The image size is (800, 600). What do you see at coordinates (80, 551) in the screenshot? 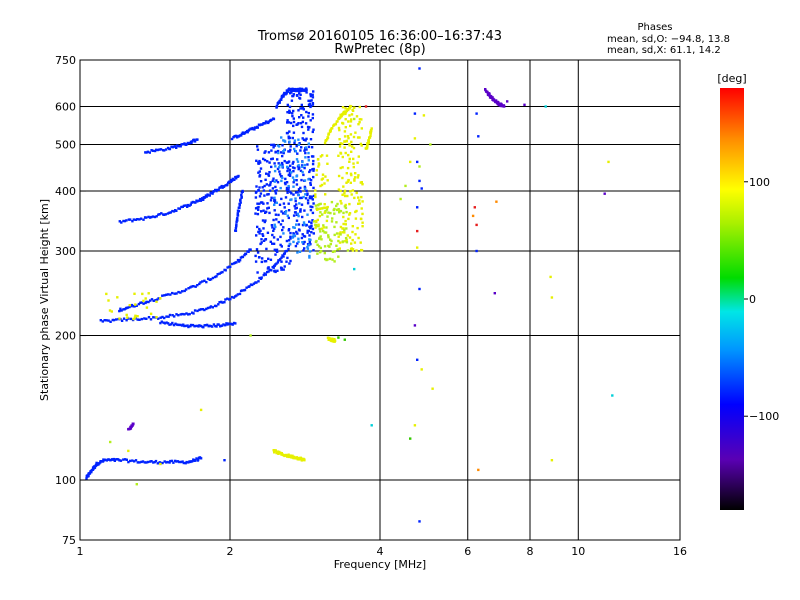
I see `x-tick-label: 1` at bounding box center [80, 551].